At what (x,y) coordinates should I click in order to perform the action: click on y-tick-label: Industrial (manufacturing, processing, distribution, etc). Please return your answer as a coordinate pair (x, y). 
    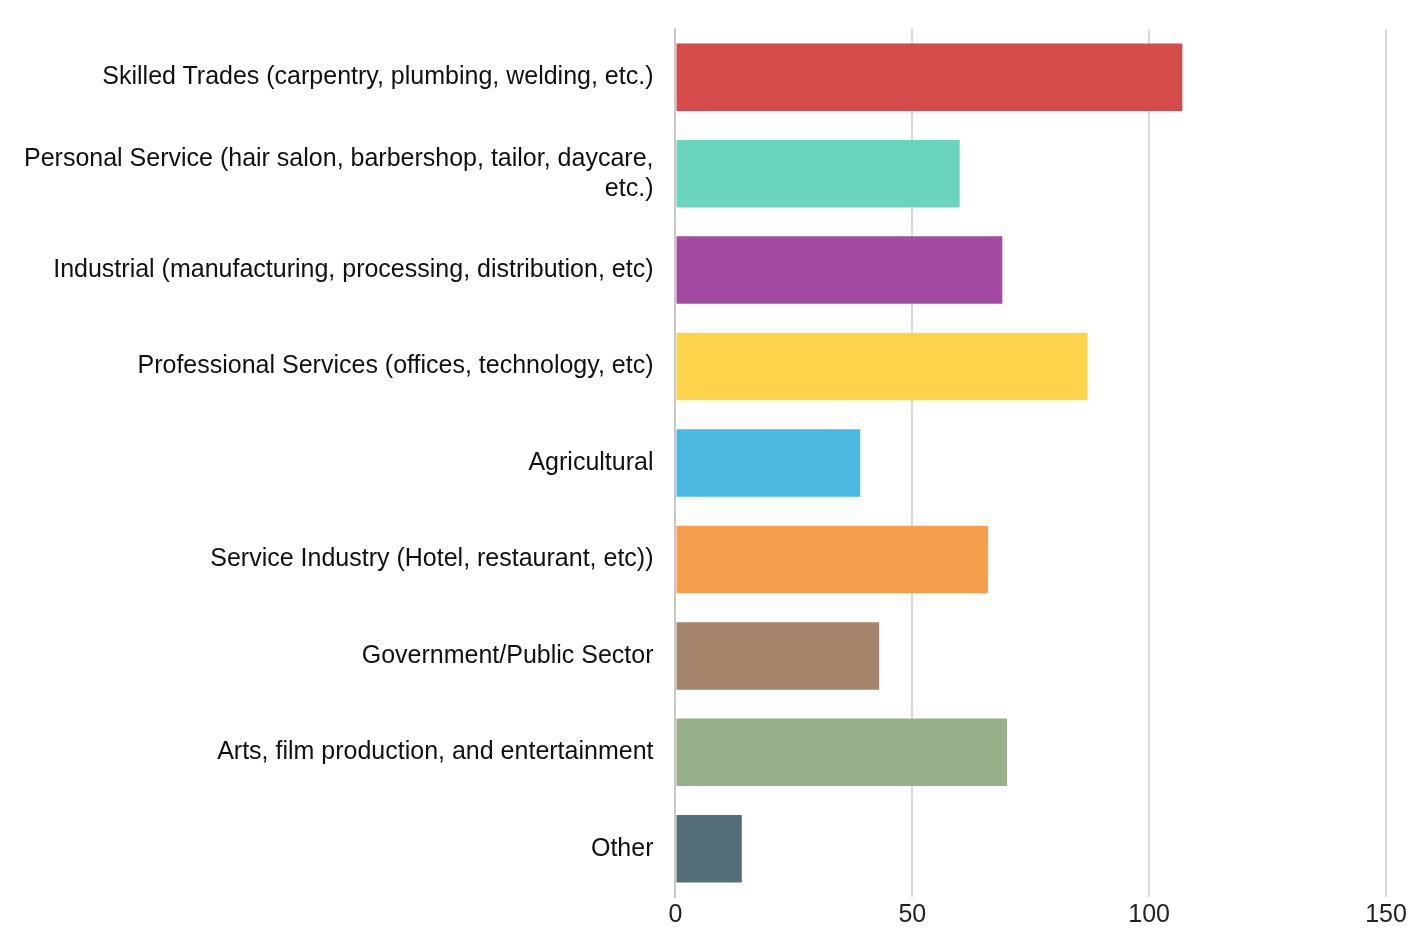
    Looking at the image, I should click on (353, 268).